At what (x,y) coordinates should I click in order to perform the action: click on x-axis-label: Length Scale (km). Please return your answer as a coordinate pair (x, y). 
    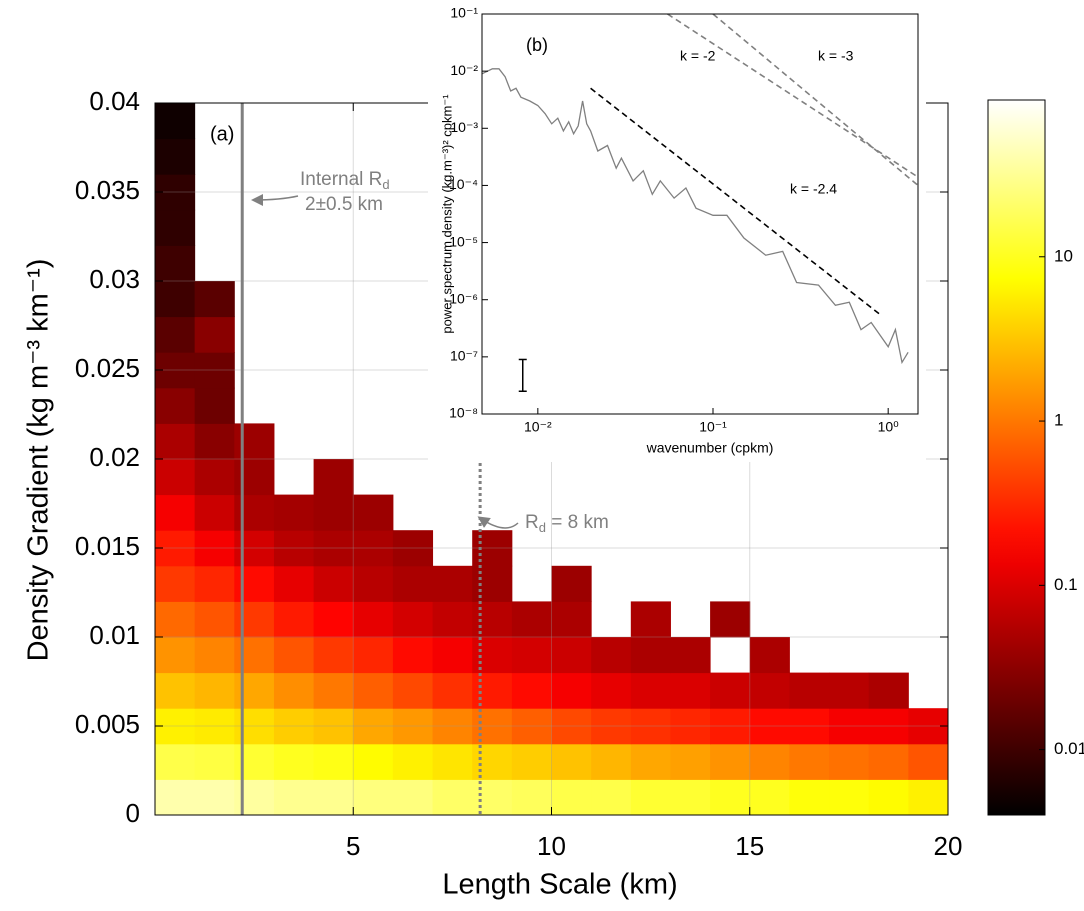
    Looking at the image, I should click on (559, 885).